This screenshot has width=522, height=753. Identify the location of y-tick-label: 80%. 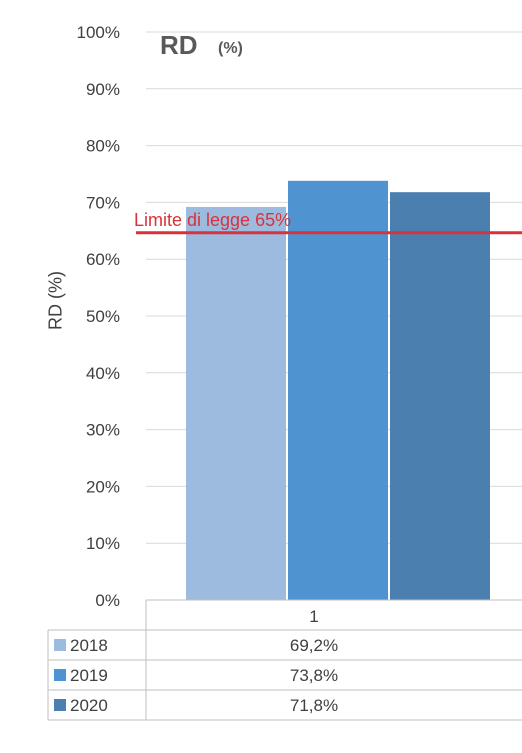
(103, 146).